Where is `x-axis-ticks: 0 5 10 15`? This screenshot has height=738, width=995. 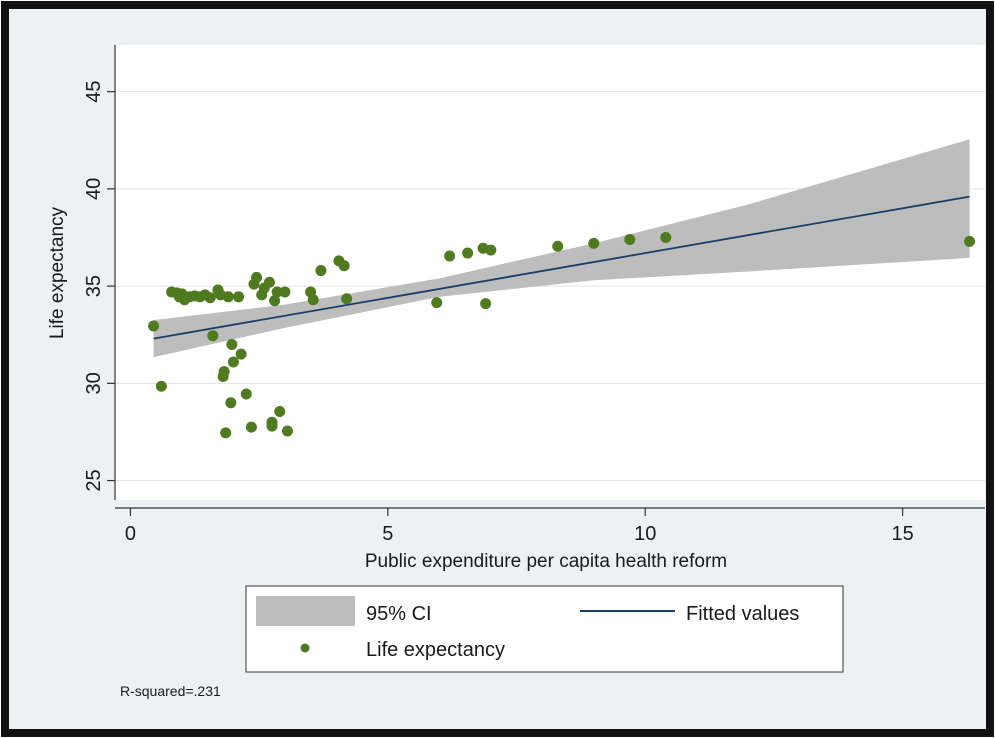
x-axis-ticks: 0 5 10 15 is located at coordinates (519, 526).